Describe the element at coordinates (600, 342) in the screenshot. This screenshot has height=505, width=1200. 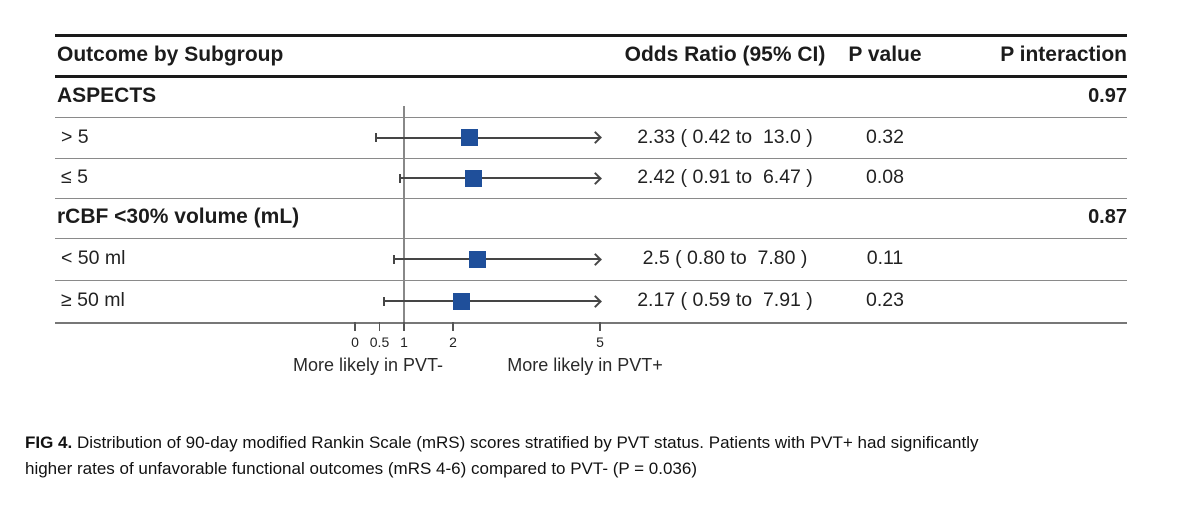
I see `axis-tick-label: 5` at that location.